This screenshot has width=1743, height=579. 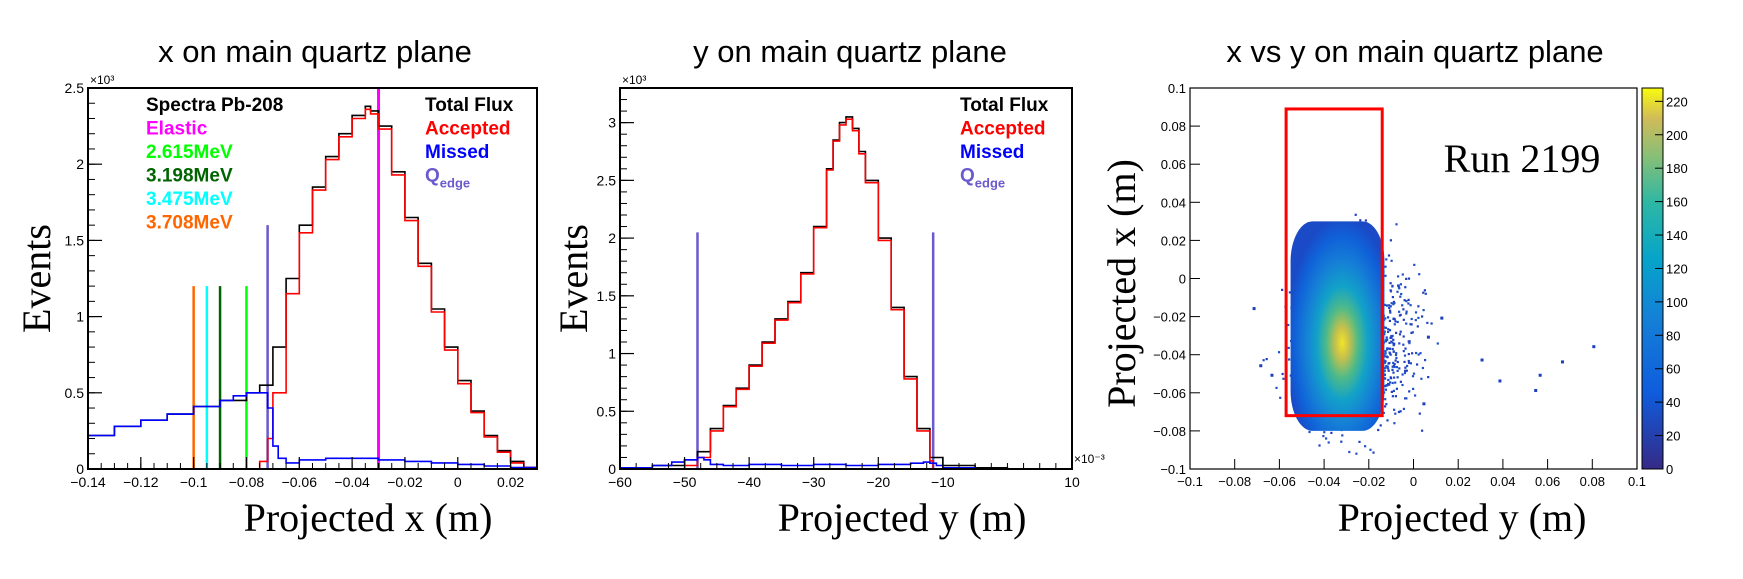 What do you see at coordinates (634, 80) in the screenshot?
I see `y-multiplier: ×10³` at bounding box center [634, 80].